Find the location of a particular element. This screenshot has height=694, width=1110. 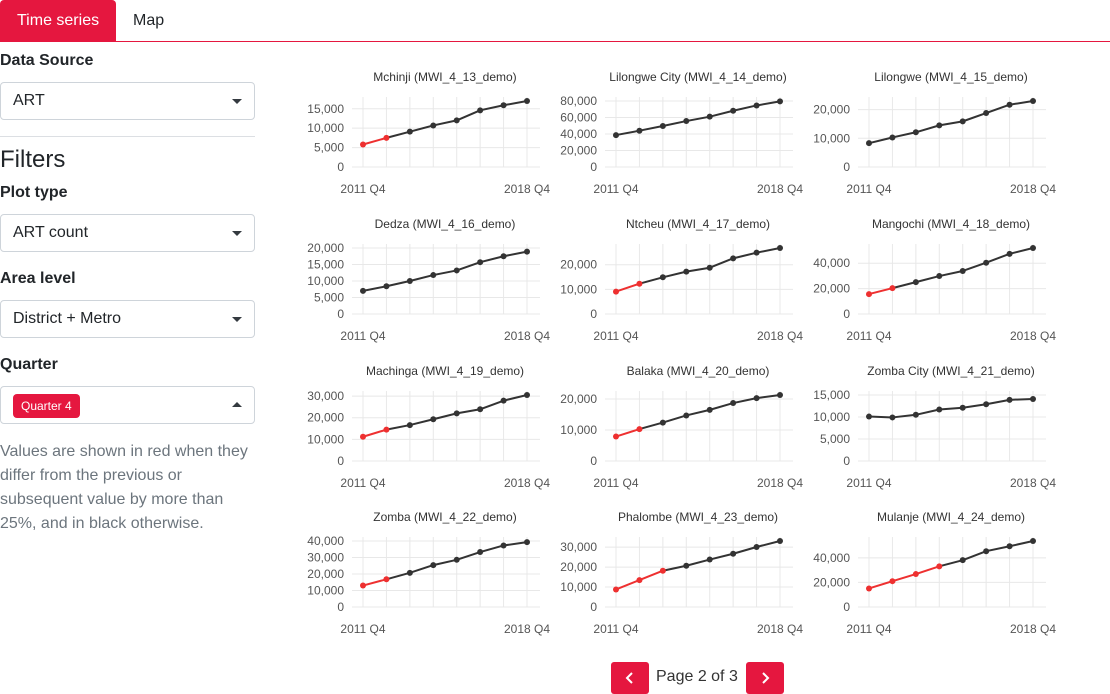

plot-type-value: ART count is located at coordinates (51, 232).